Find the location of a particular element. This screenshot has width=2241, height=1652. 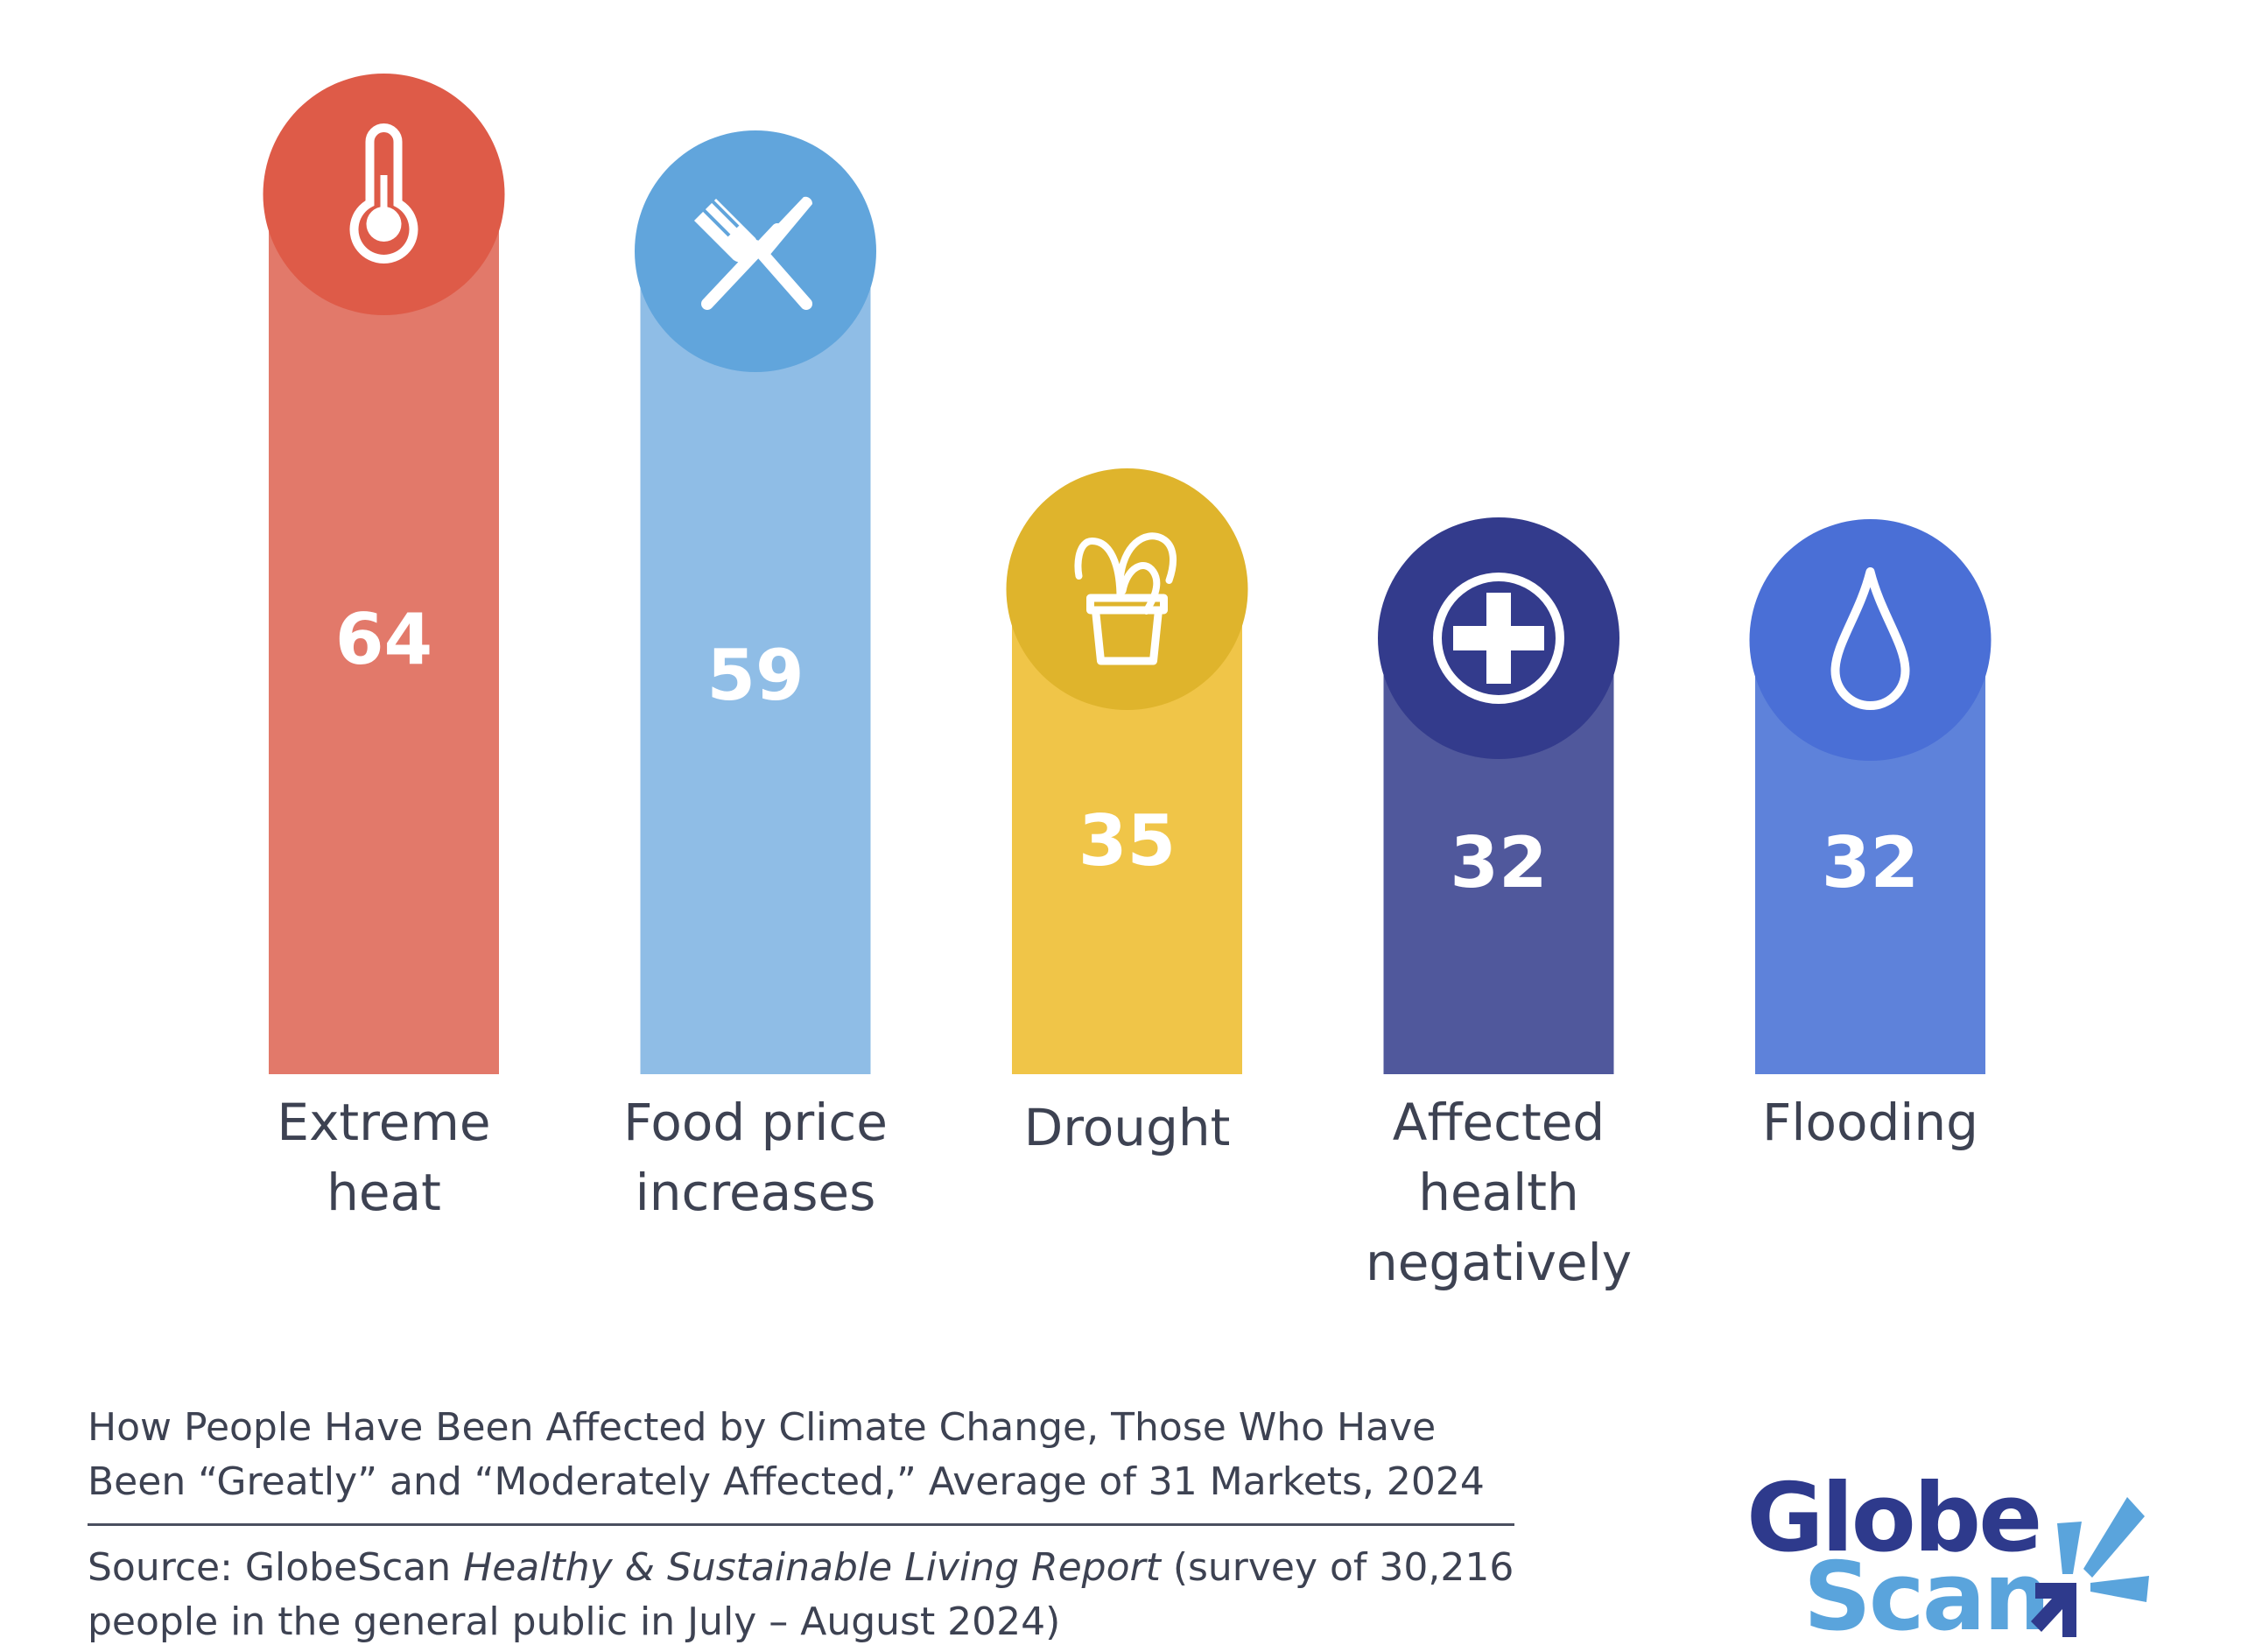

value-label-3: 35 is located at coordinates (1127, 841).